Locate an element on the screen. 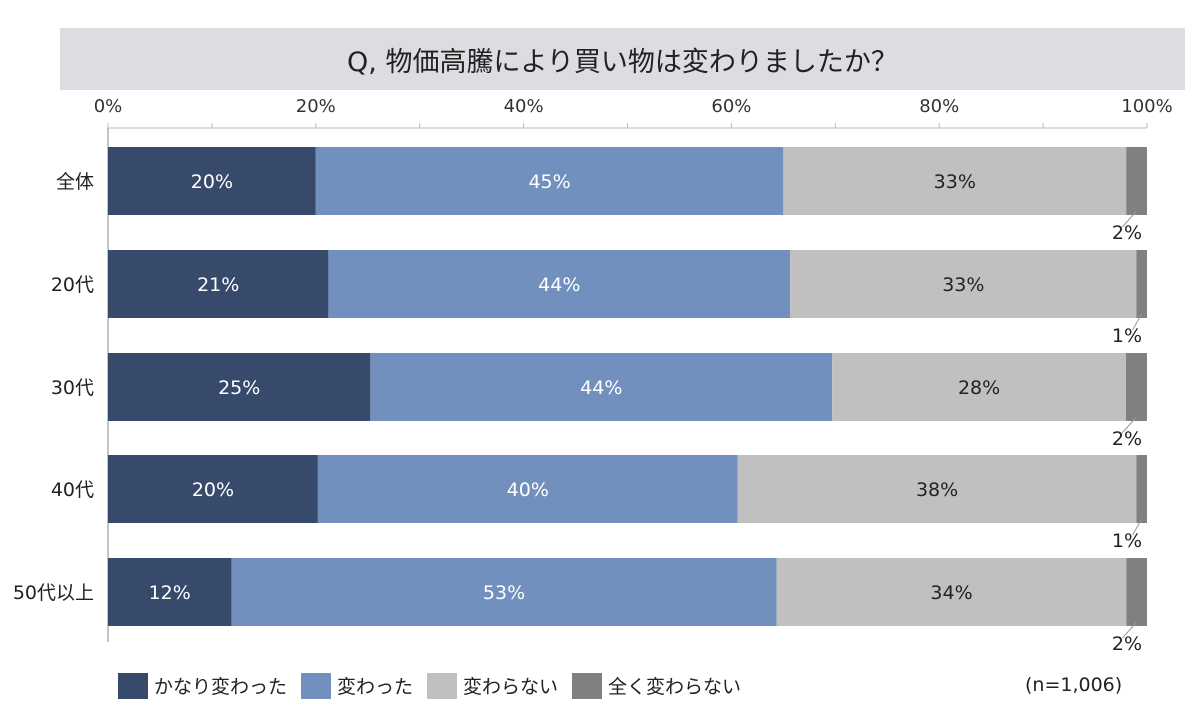 Image resolution: width=1200 pixels, height=723 pixels. x-tick-label: 20% is located at coordinates (316, 106).